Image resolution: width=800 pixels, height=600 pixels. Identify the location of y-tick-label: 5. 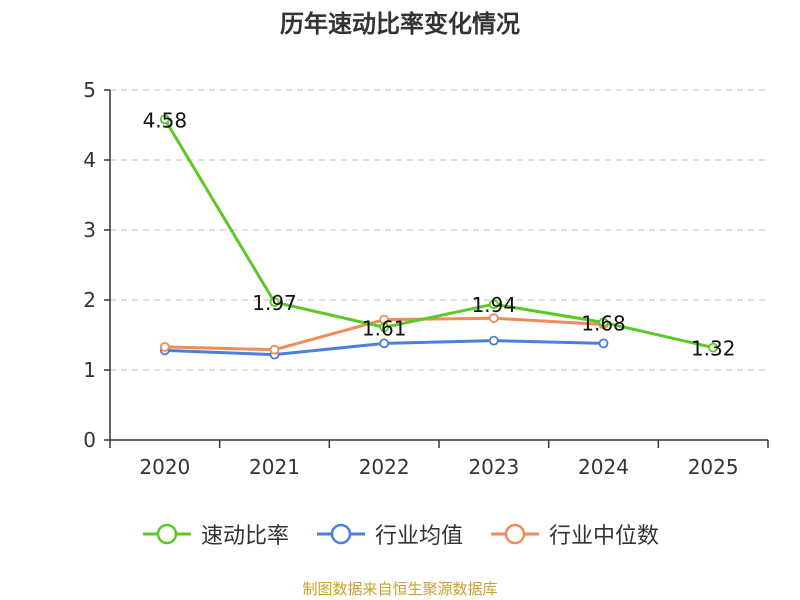
(89, 90).